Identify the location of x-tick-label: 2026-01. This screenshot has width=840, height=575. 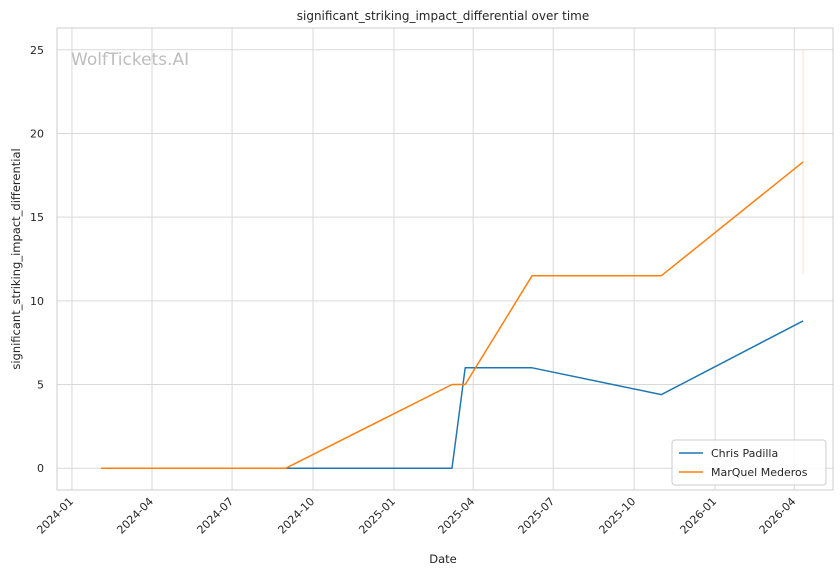
(699, 516).